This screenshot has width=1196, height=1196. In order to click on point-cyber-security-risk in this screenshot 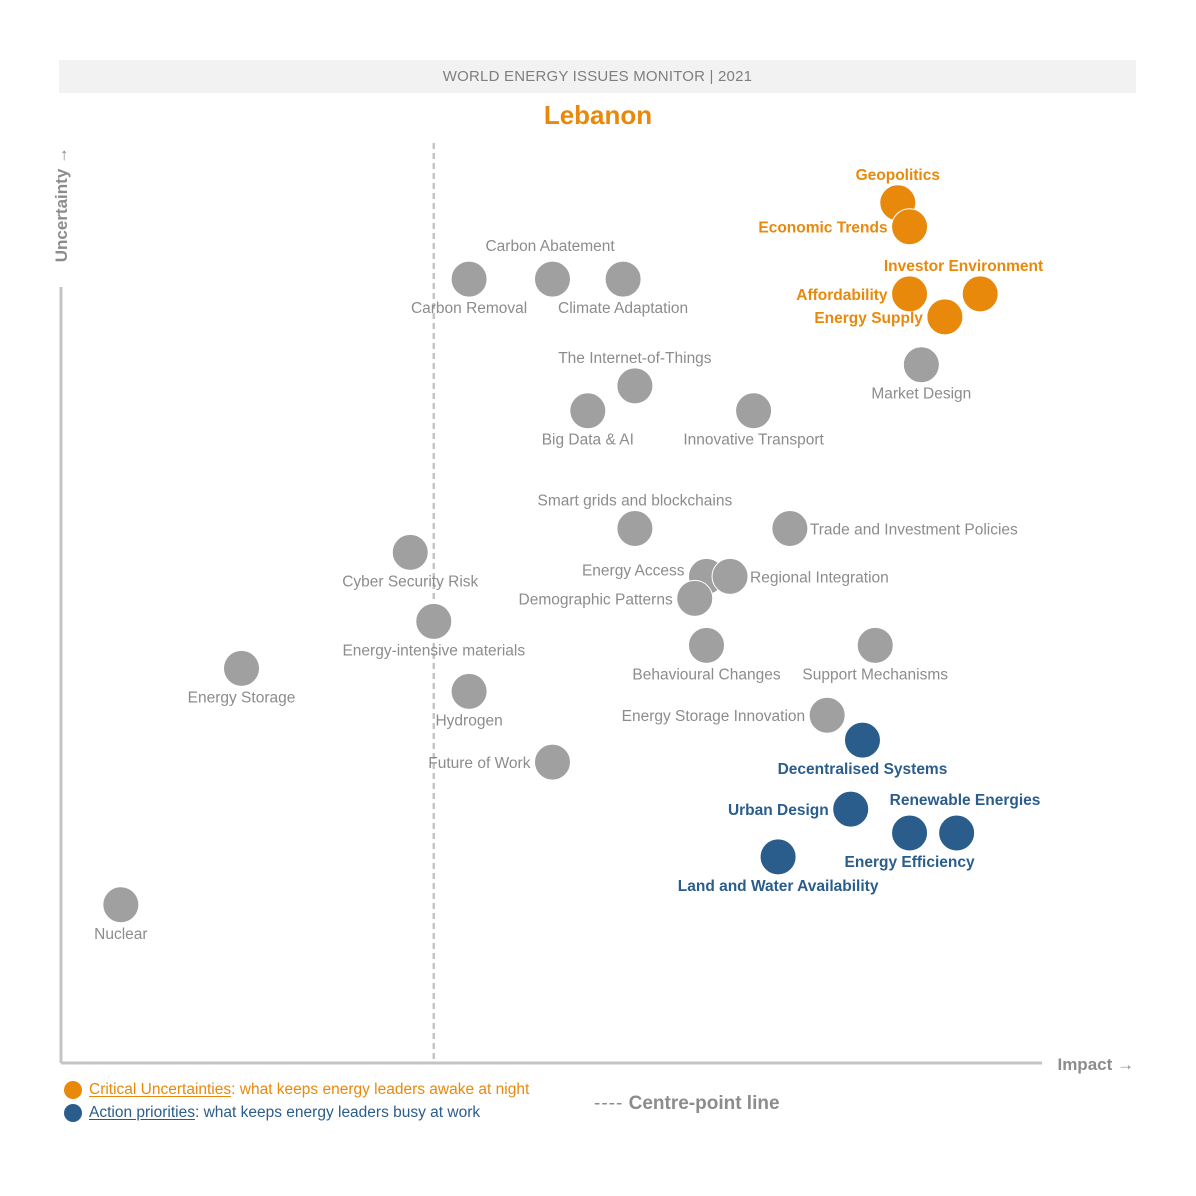, I will do `click(410, 552)`.